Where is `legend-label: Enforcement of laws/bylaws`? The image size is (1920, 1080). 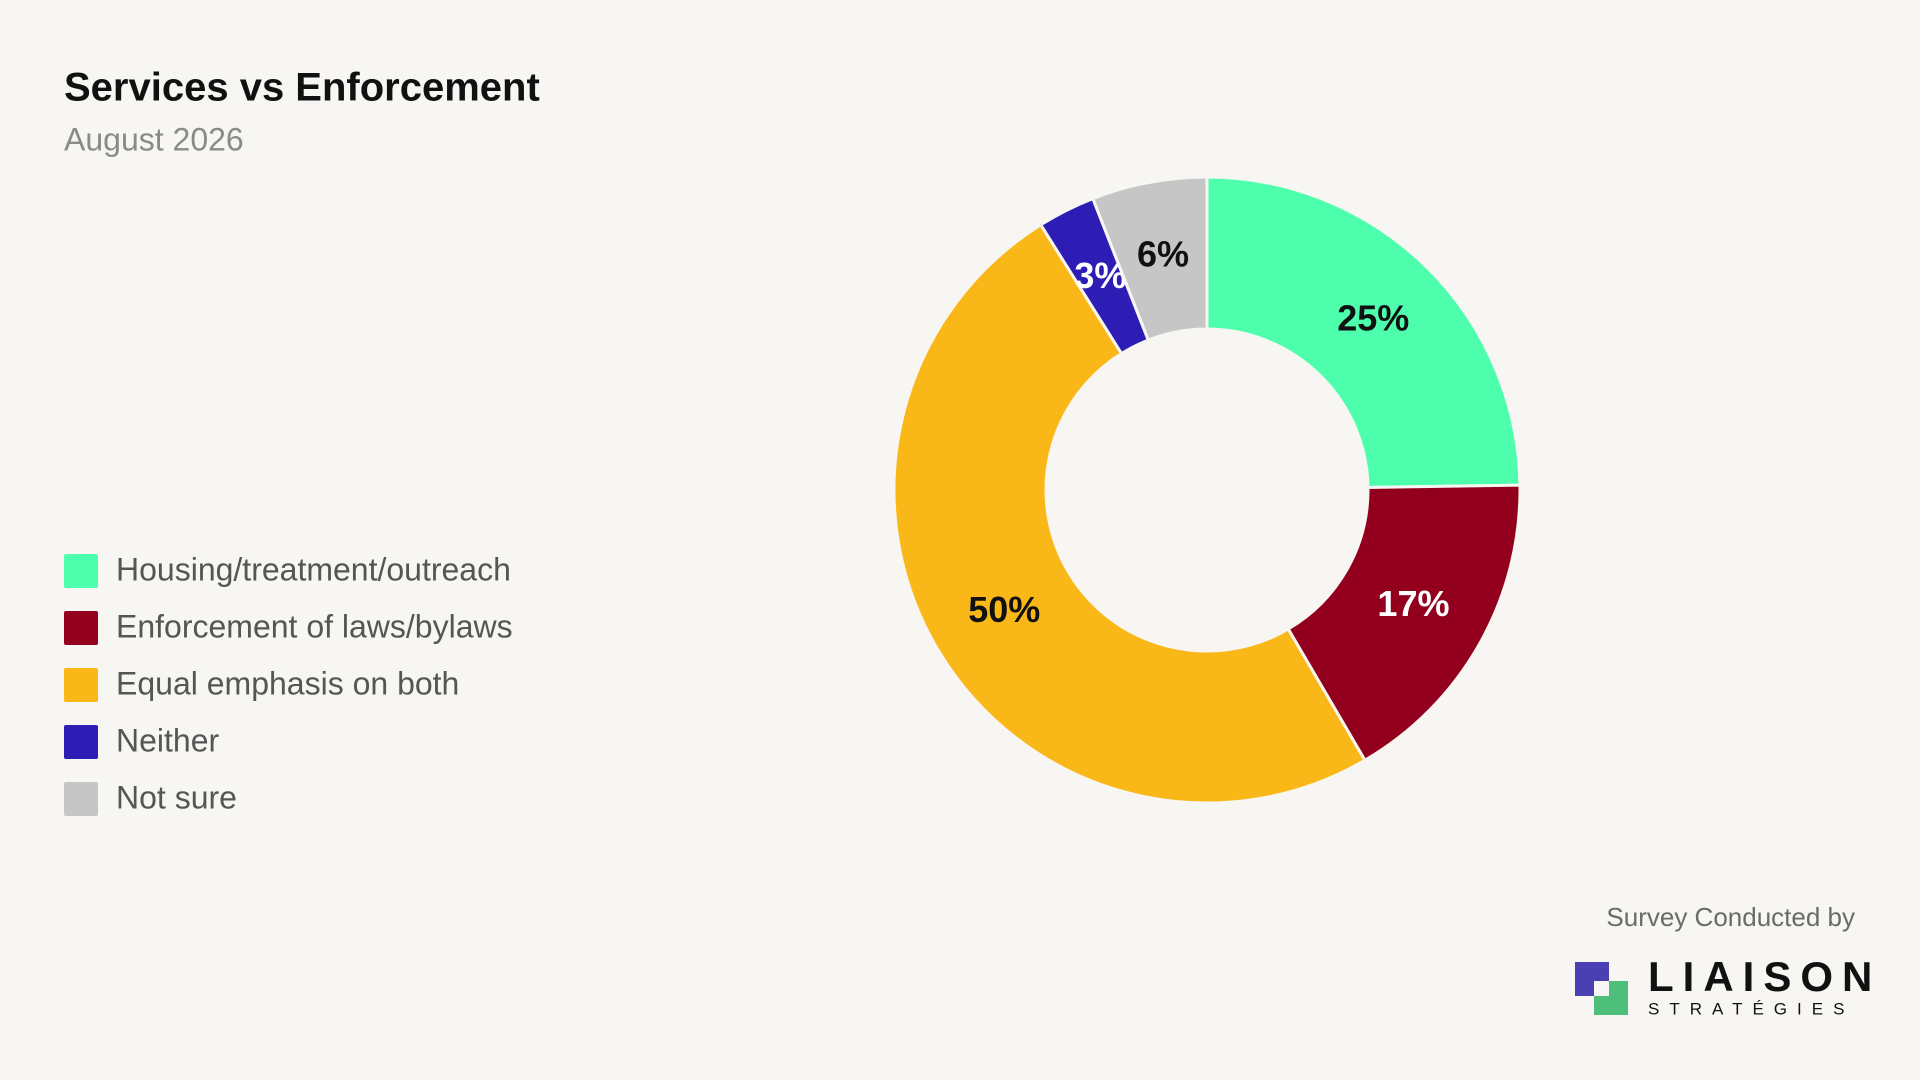
legend-label: Enforcement of laws/bylaws is located at coordinates (314, 626).